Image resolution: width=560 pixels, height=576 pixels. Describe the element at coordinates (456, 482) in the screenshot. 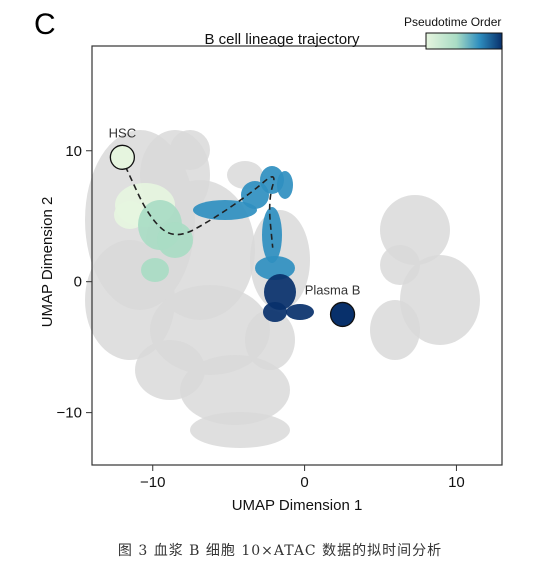

I see `x-tick-label: 10` at that location.